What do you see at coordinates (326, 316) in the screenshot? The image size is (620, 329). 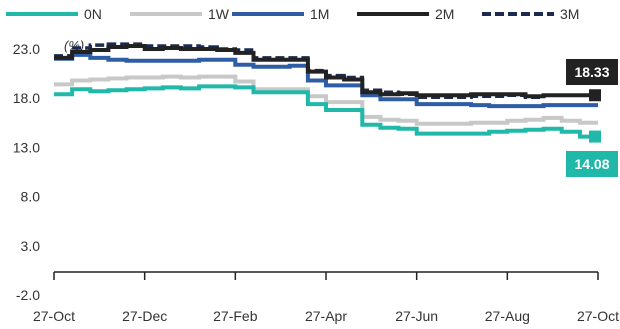 I see `x-tick-label: 27-Apr` at bounding box center [326, 316].